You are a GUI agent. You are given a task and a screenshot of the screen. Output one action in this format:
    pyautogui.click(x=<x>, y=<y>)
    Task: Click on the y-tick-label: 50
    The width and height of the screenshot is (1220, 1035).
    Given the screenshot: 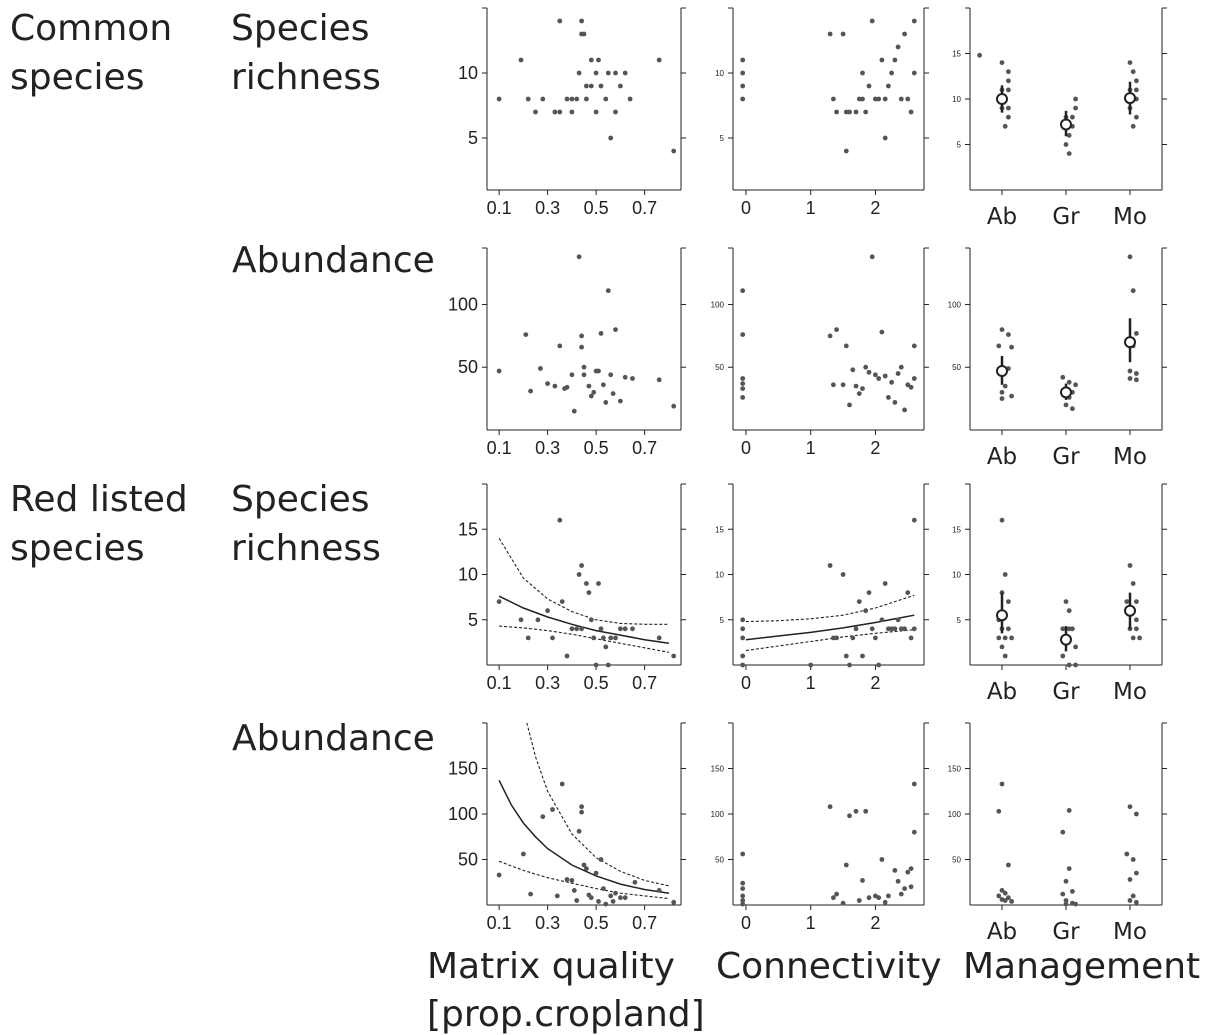 What is the action you would take?
    pyautogui.click(x=468, y=367)
    